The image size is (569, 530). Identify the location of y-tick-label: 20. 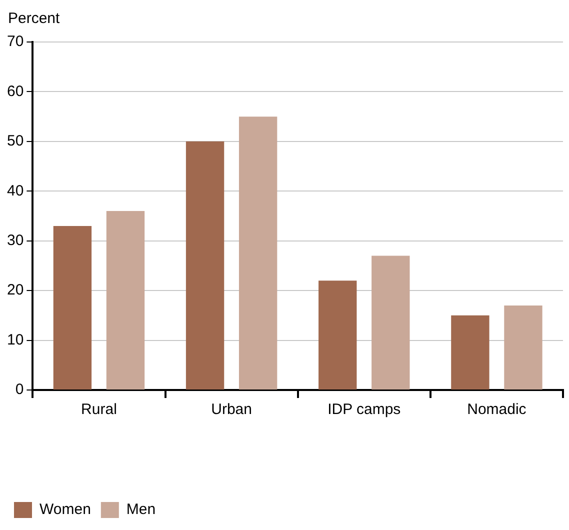
(15, 290).